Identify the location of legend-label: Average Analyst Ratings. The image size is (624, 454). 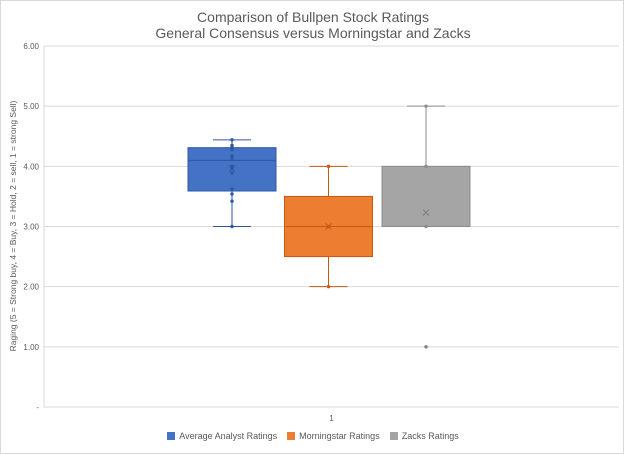
(228, 436).